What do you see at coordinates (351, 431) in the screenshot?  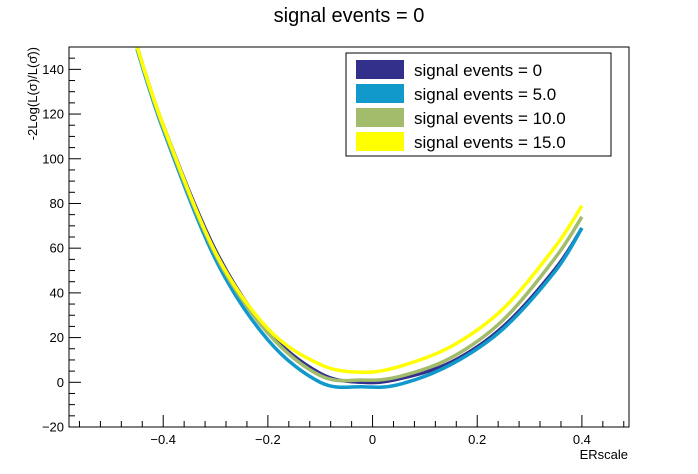 I see `x-axis: −0.4 −0.2 0 0.2 0.4` at bounding box center [351, 431].